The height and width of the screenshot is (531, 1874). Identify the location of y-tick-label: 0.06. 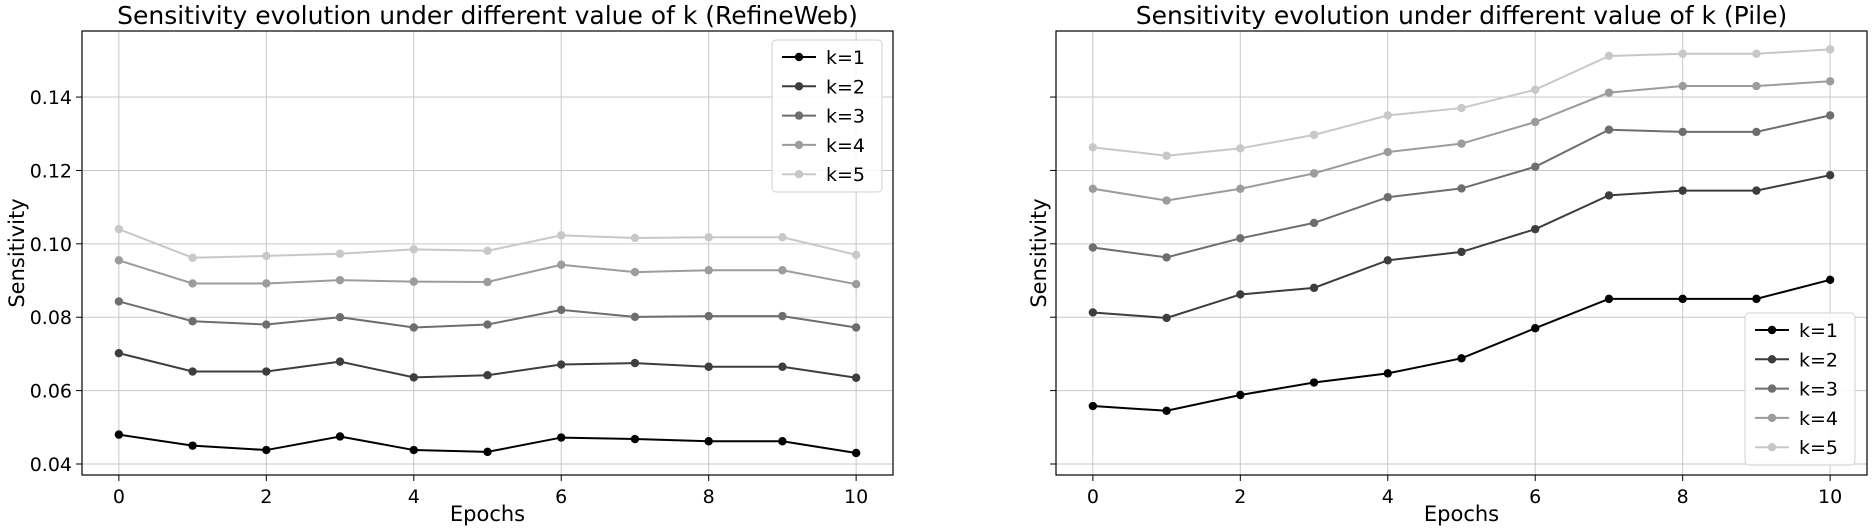
(51, 392).